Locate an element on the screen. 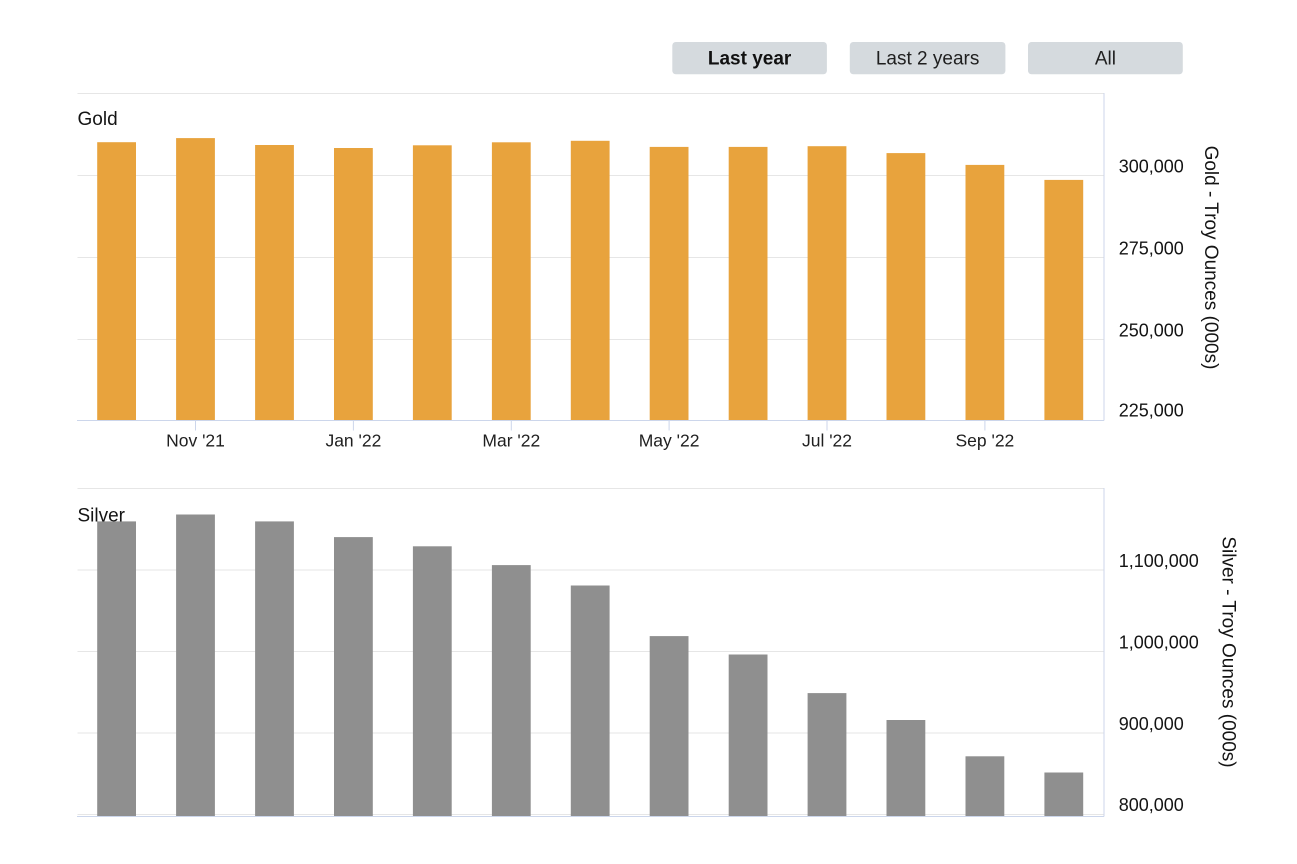 The width and height of the screenshot is (1297, 864). svg-text: 300,000 is located at coordinates (1151, 167).